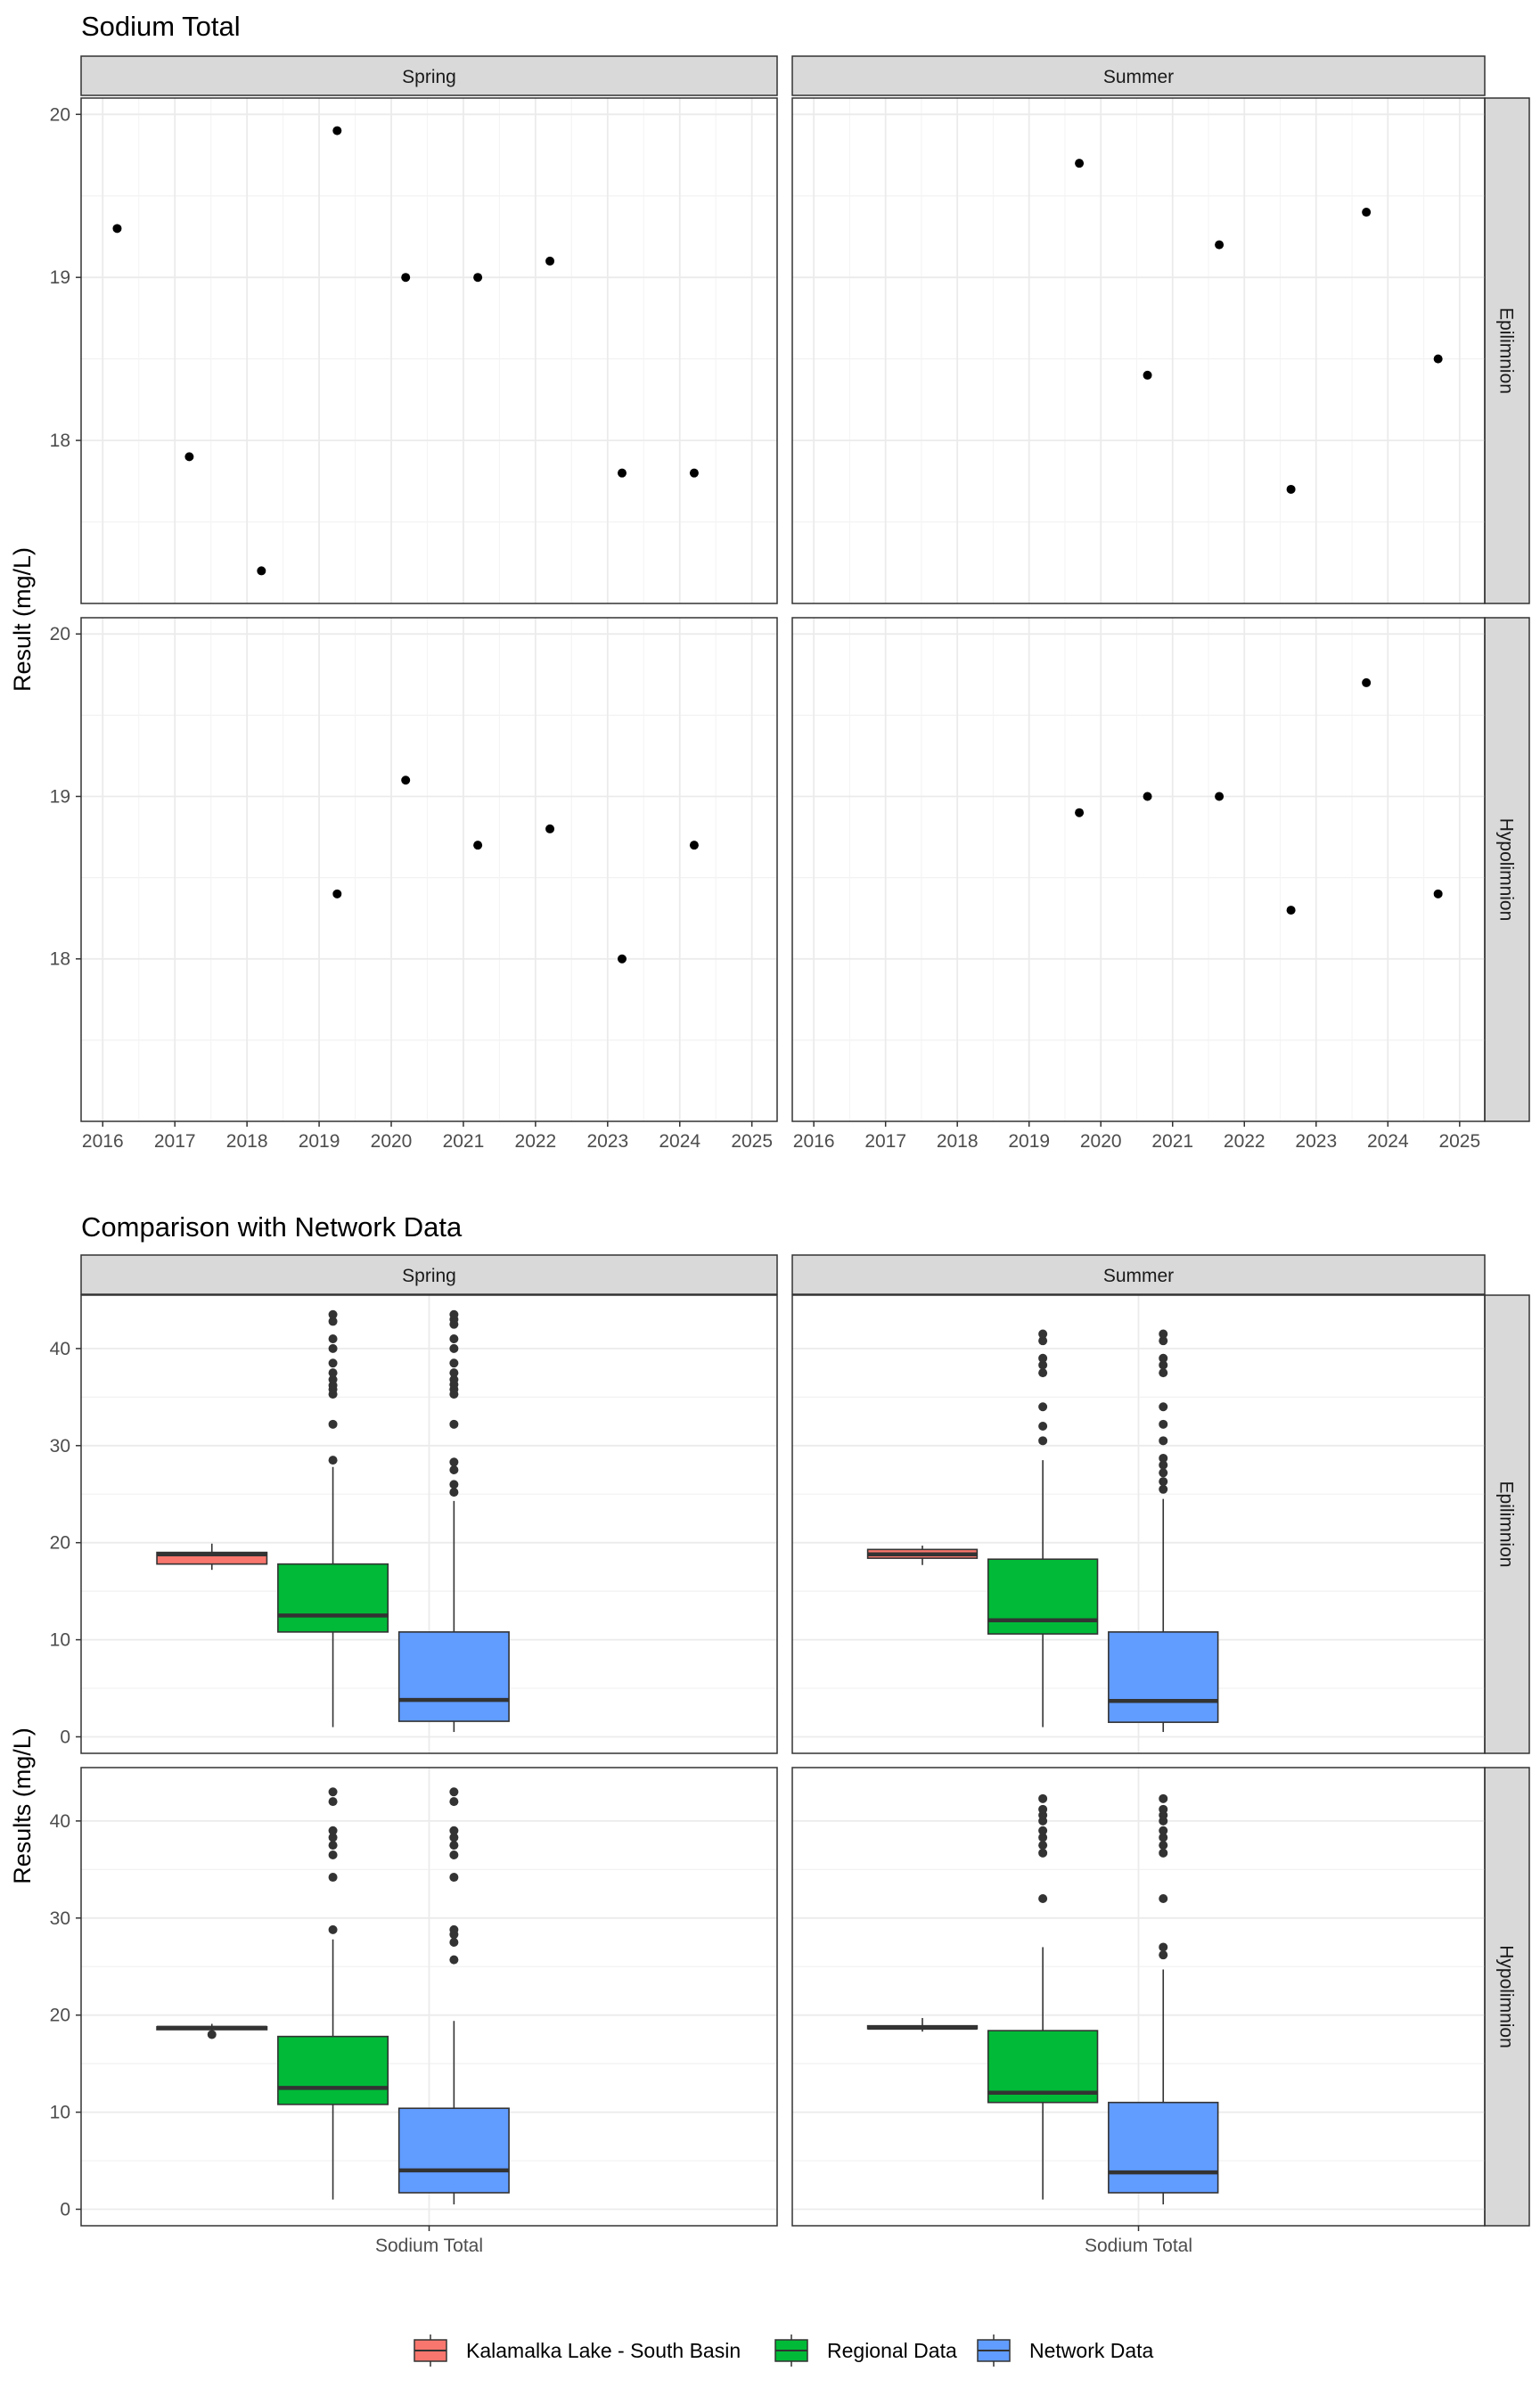 This screenshot has height=2396, width=1540. I want to click on facet-strip-label: Summer, so click(1138, 77).